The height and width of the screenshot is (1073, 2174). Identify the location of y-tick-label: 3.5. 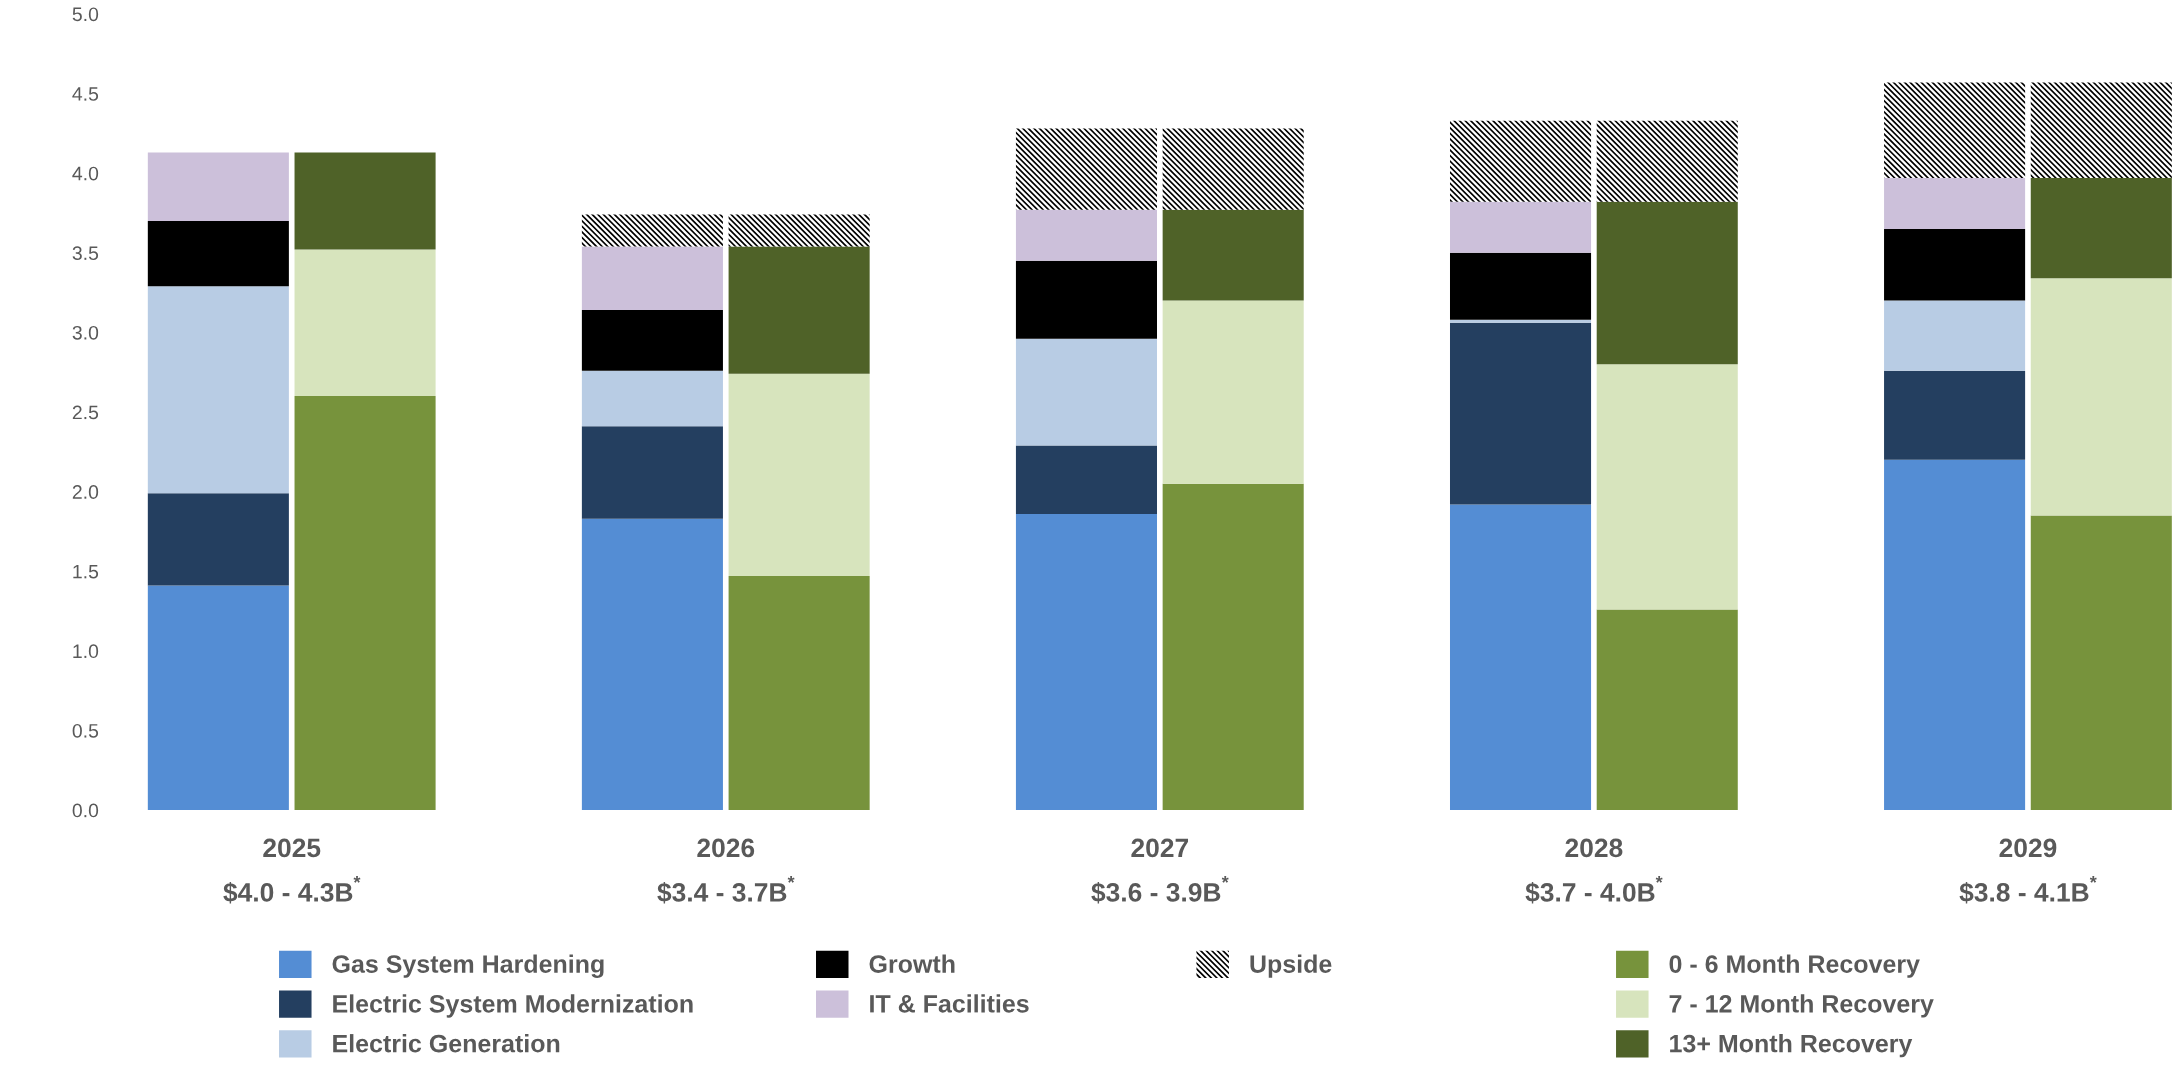
(85, 253).